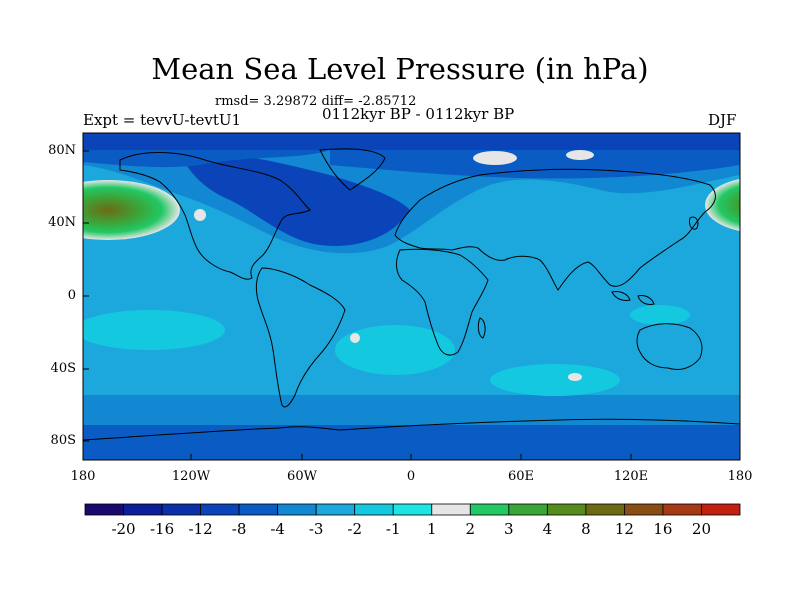 This screenshot has height=600, width=800. What do you see at coordinates (555, 229) in the screenshot?
I see `eurasia-coast` at bounding box center [555, 229].